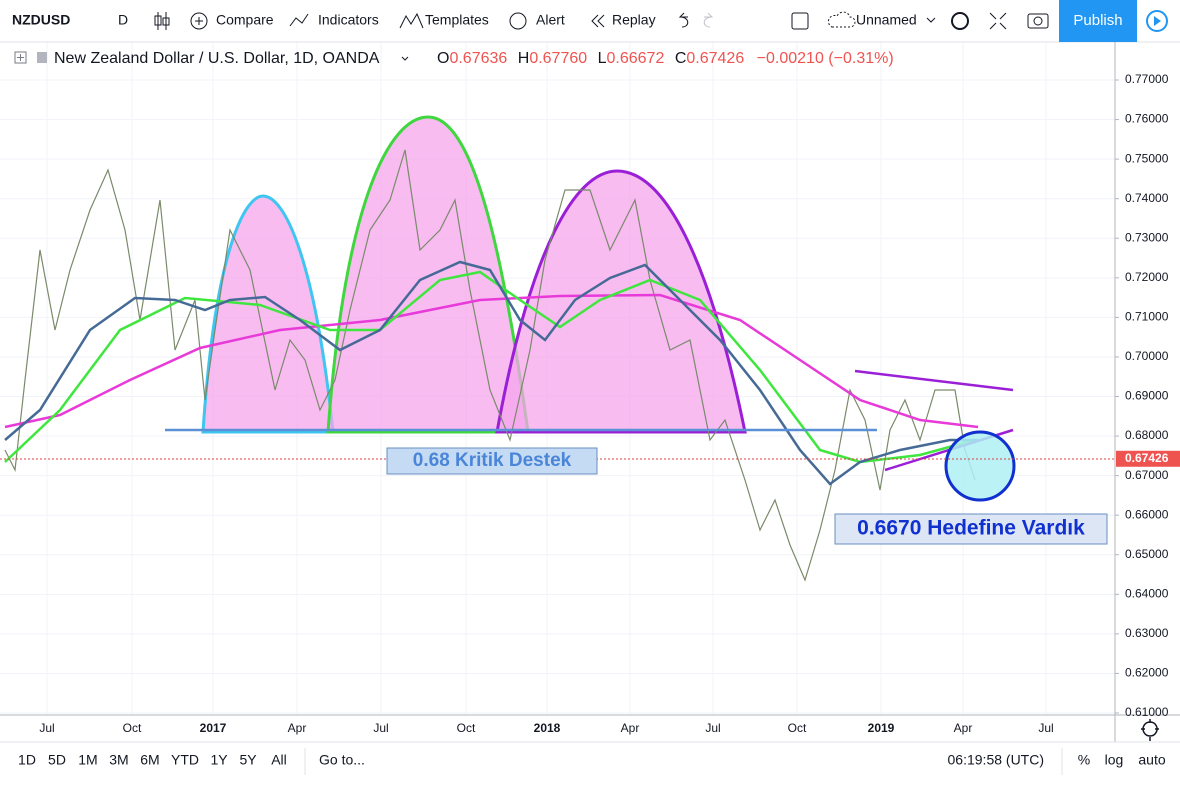 This screenshot has height=787, width=1180. What do you see at coordinates (457, 20) in the screenshot?
I see `toolbar-button: Templates` at bounding box center [457, 20].